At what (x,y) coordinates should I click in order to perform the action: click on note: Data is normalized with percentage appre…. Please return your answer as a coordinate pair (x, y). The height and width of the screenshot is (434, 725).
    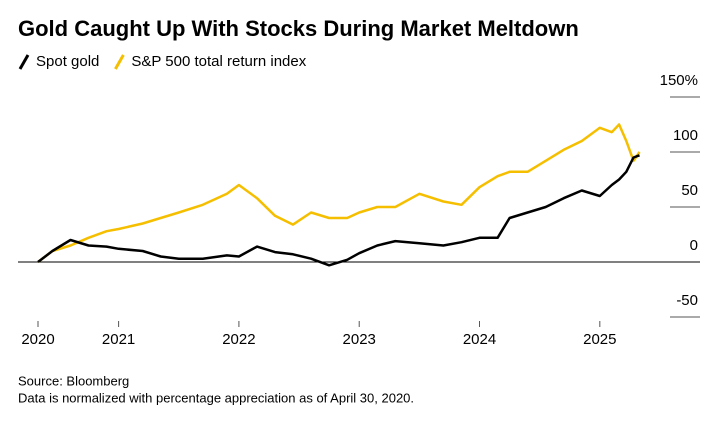
    Looking at the image, I should click on (216, 397).